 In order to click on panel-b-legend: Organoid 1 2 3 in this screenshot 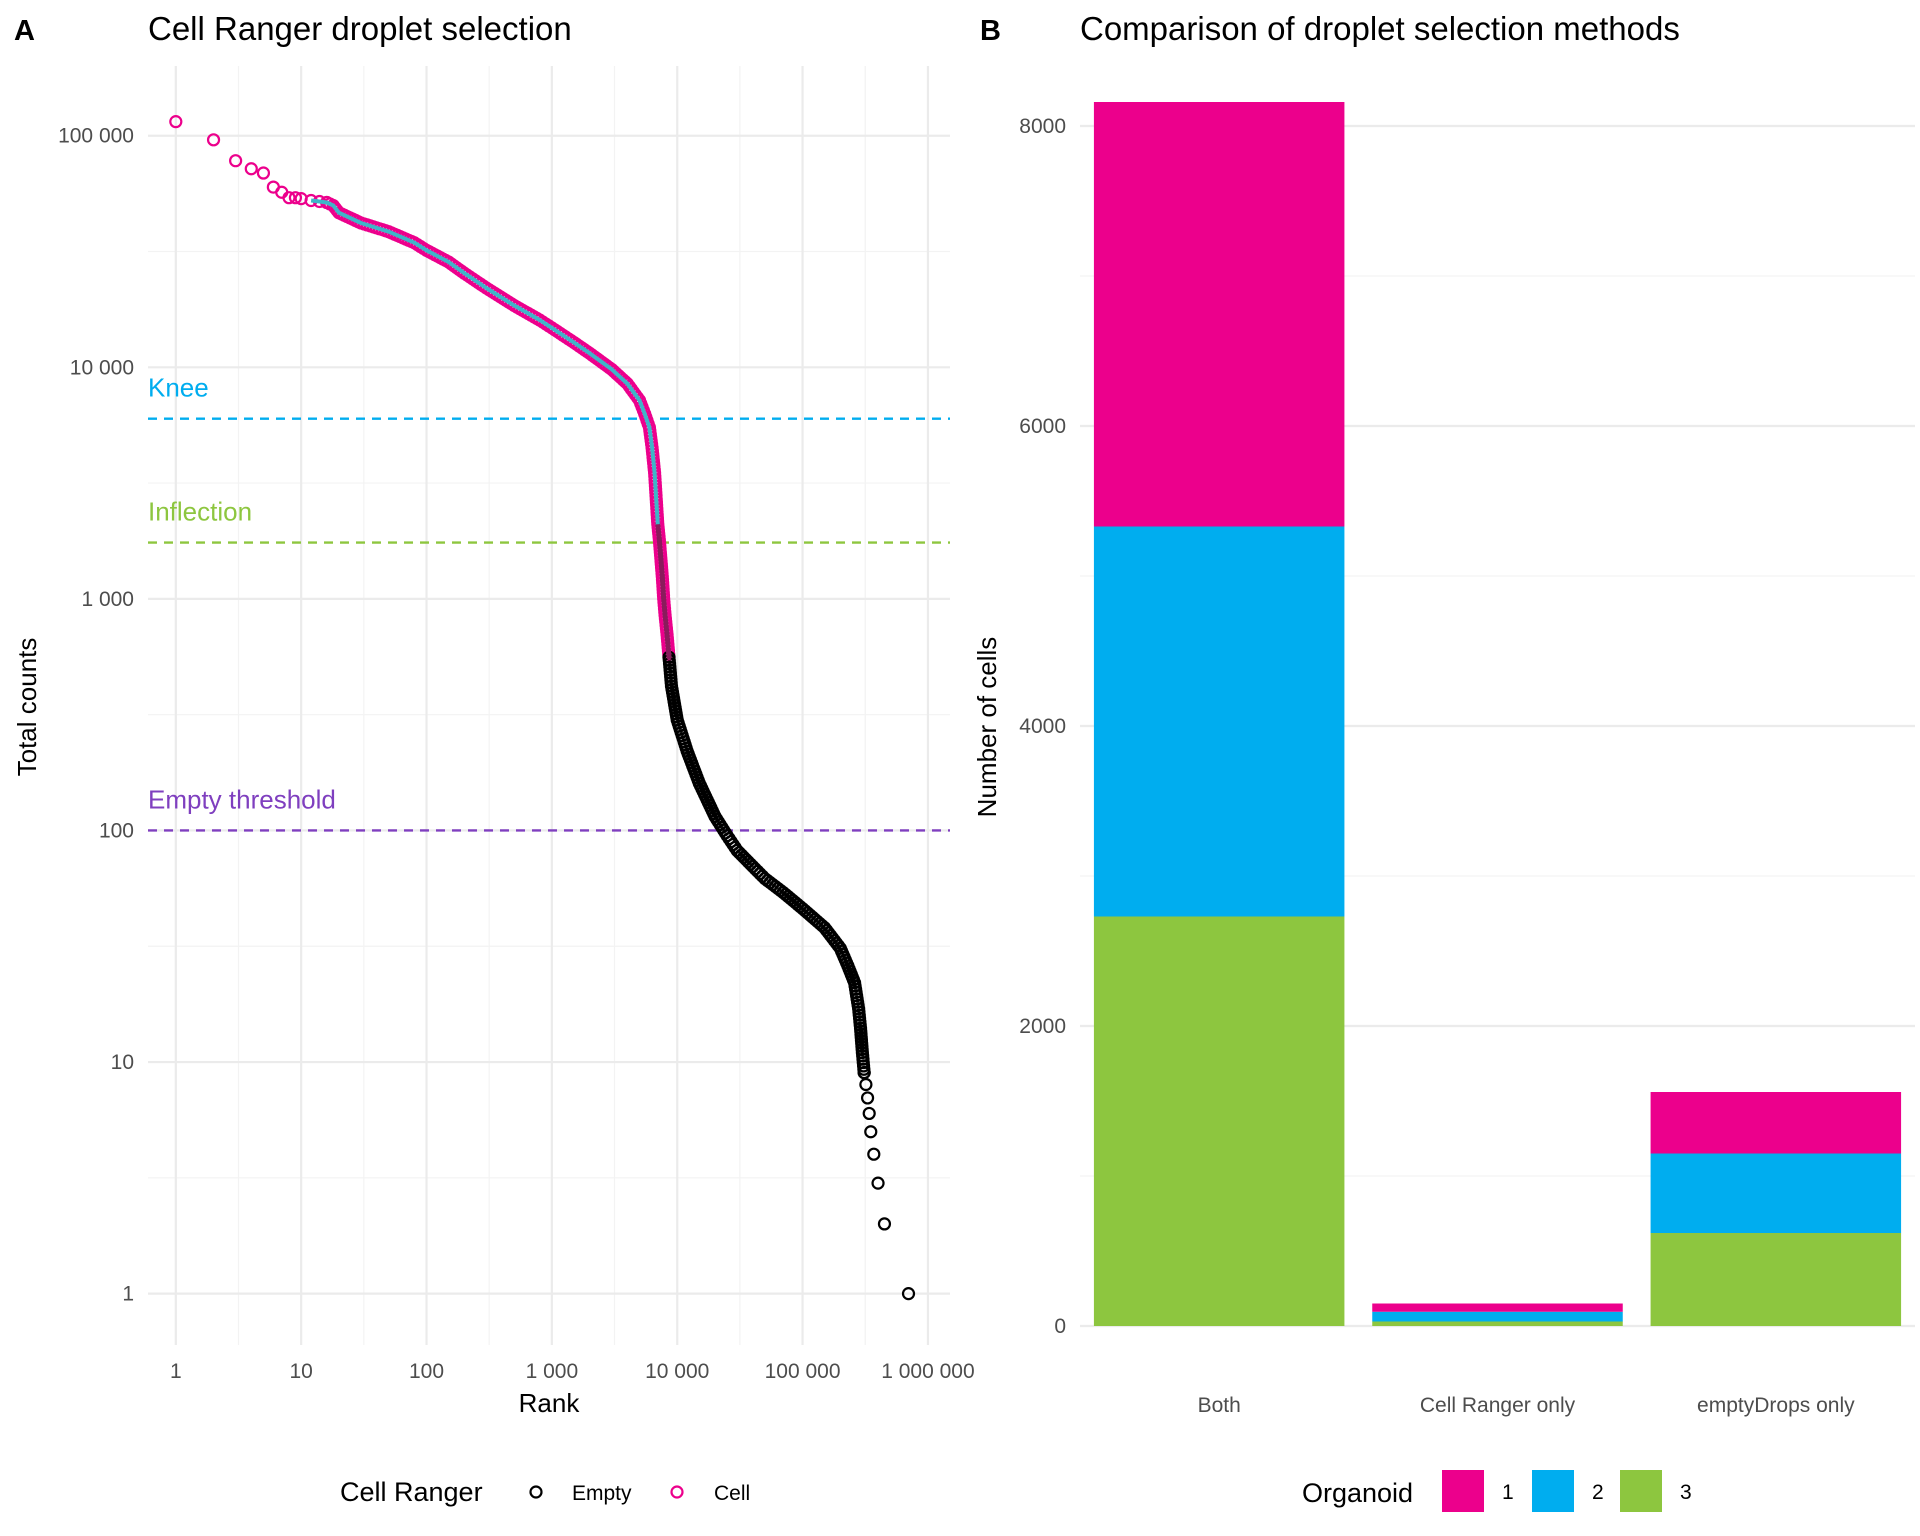, I will do `click(1497, 1491)`.